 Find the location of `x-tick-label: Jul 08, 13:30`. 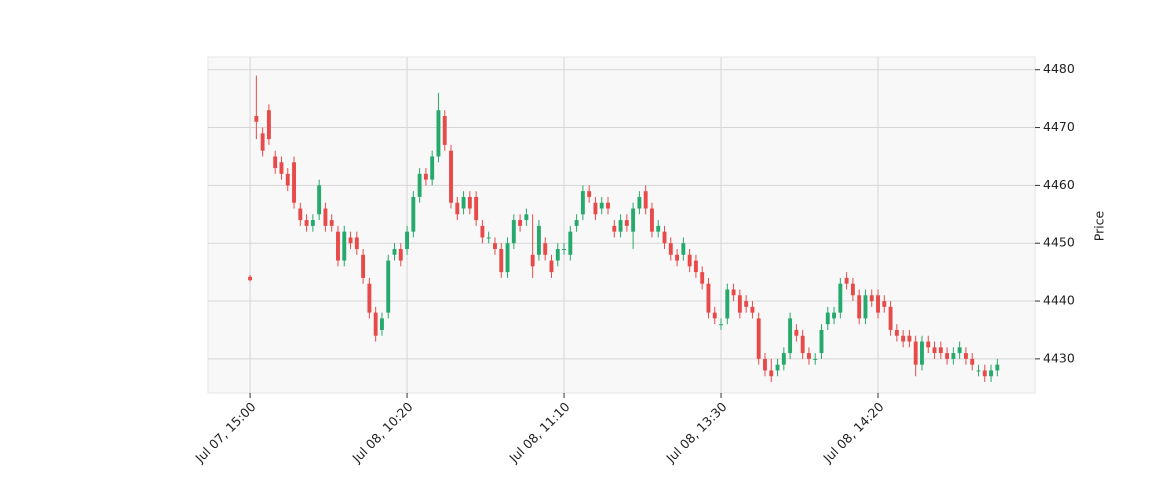

x-tick-label: Jul 08, 13:30 is located at coordinates (695, 432).